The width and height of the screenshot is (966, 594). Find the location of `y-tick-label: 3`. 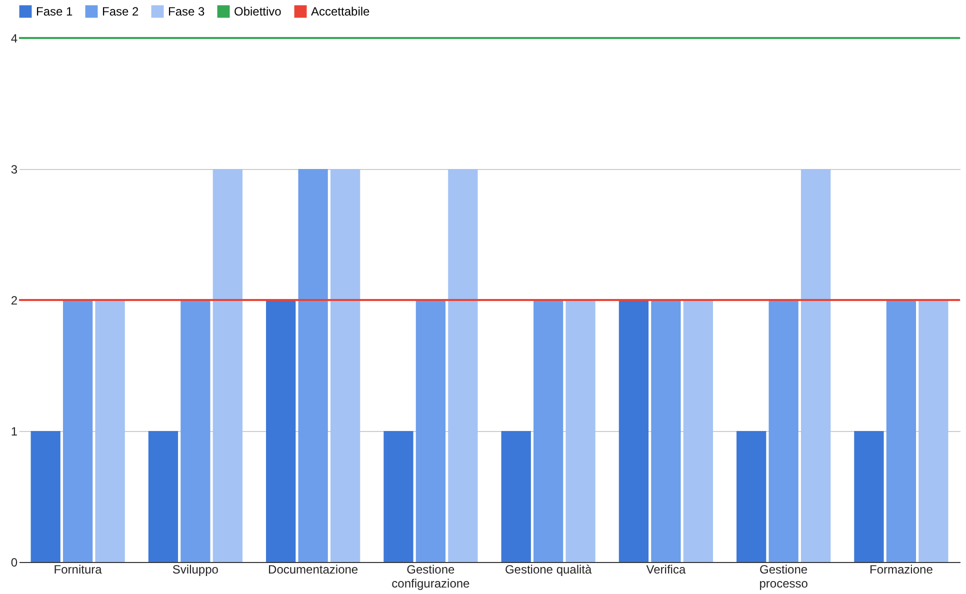

y-tick-label: 3 is located at coordinates (14, 169).